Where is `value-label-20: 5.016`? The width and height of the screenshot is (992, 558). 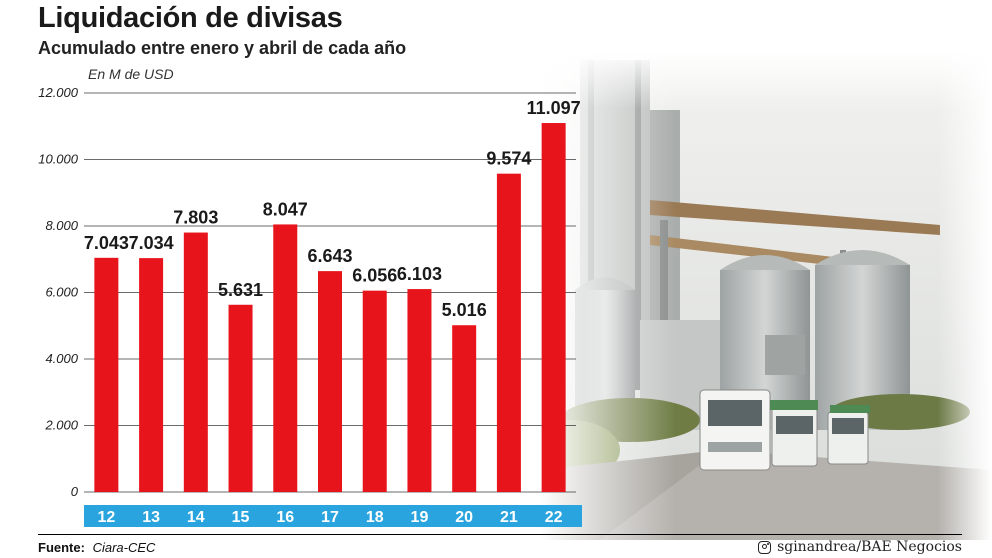 value-label-20: 5.016 is located at coordinates (464, 310).